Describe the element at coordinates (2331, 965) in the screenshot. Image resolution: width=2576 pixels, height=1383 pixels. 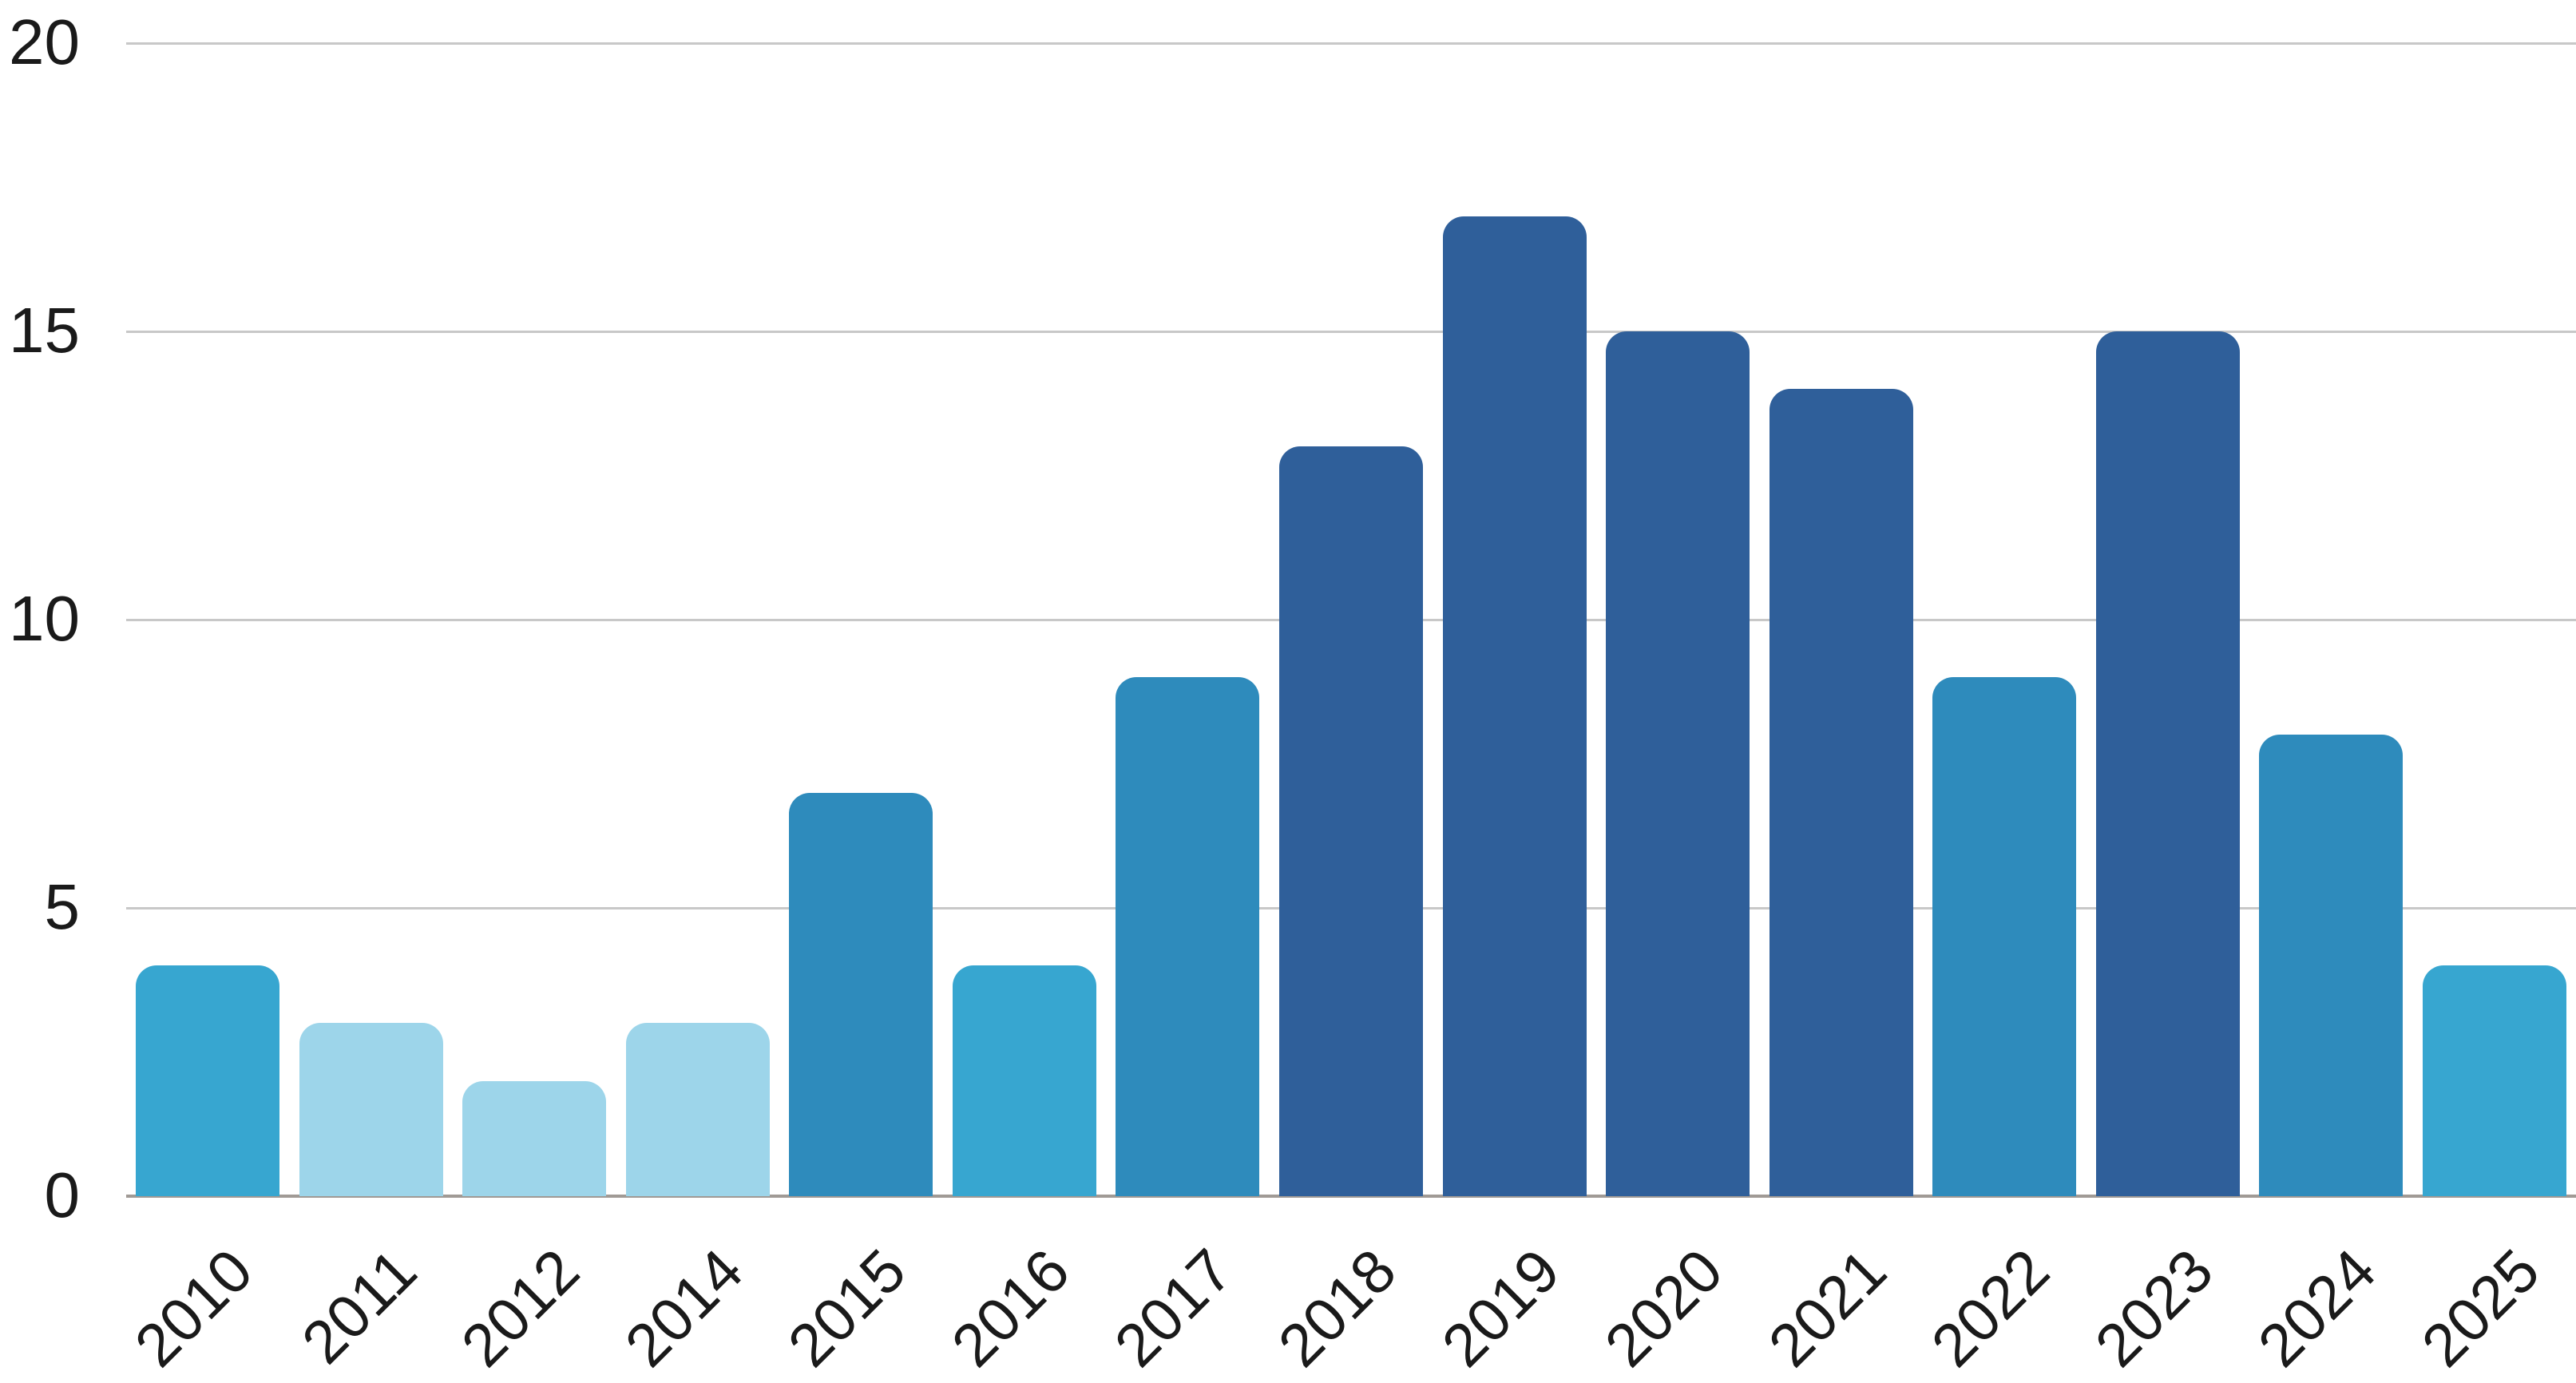
I see `bar-2024` at that location.